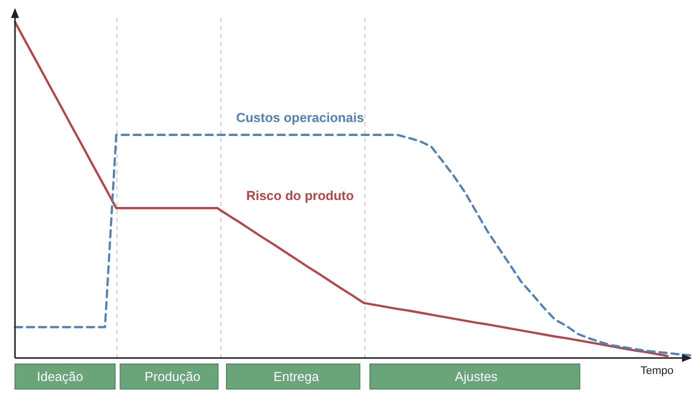 This screenshot has width=700, height=402. I want to click on x-axis-title: Tempo, so click(657, 371).